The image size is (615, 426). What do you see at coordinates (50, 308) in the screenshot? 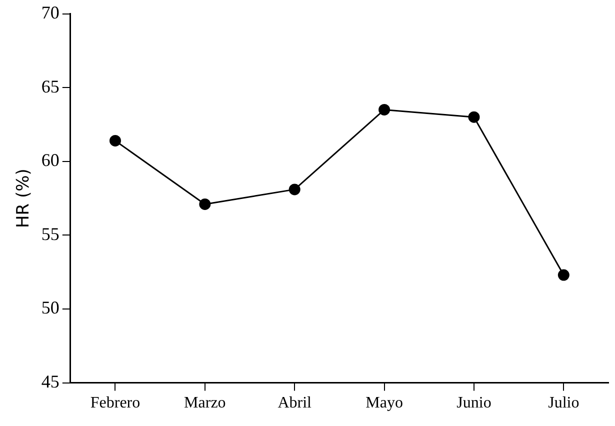
I see `y-tick-label: 50` at bounding box center [50, 308].